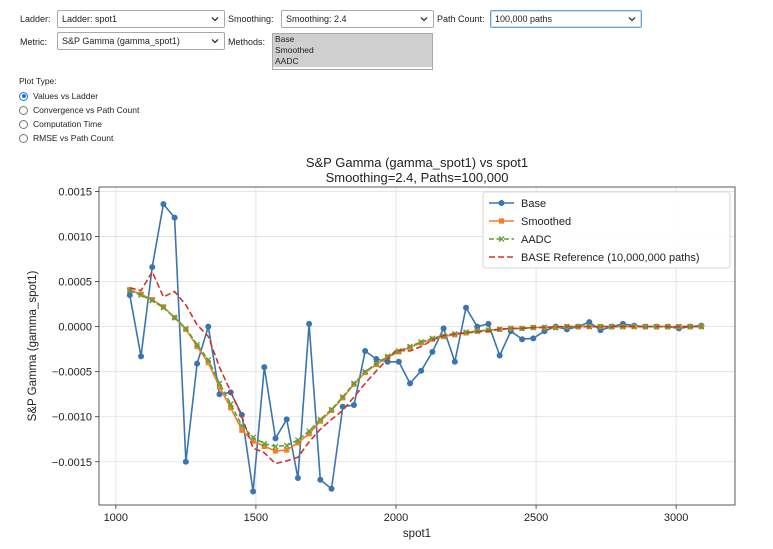 This screenshot has height=549, width=773. Describe the element at coordinates (352, 61) in the screenshot. I see `methods-option-aadc: AADC` at that location.